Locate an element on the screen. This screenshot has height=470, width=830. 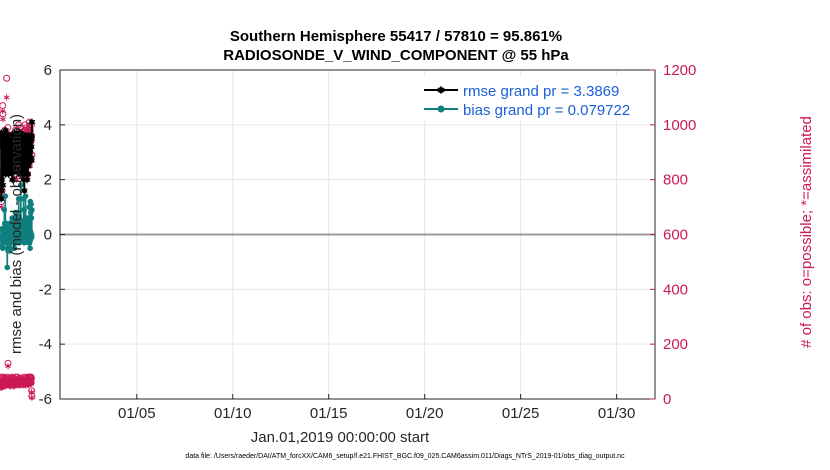
y-left-tick-label: 0 is located at coordinates (48, 235).